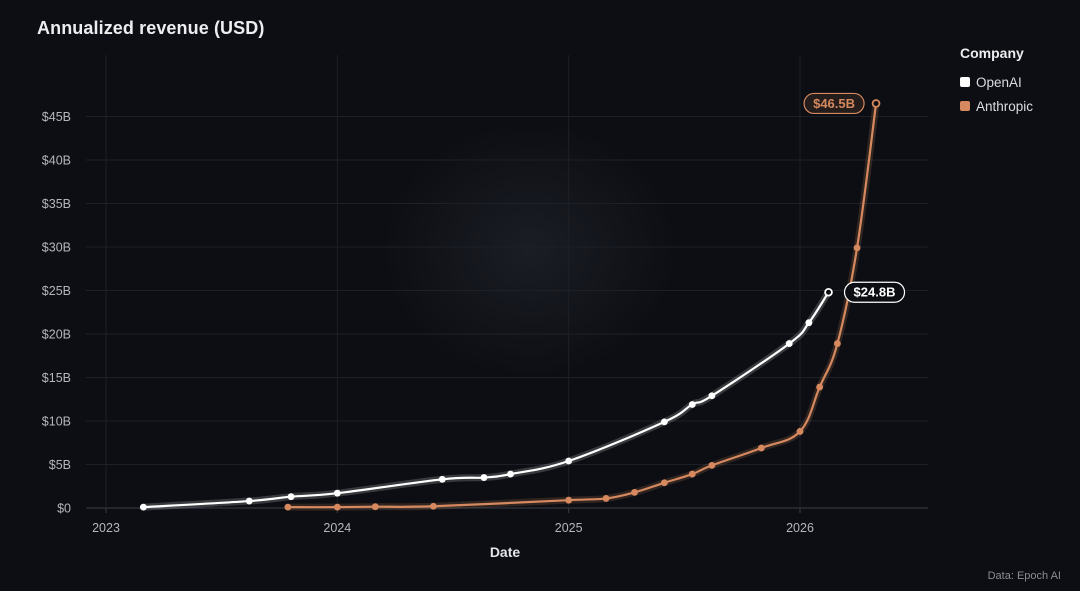  I want to click on end-labels: $24.8B $46.5B, so click(854, 197).